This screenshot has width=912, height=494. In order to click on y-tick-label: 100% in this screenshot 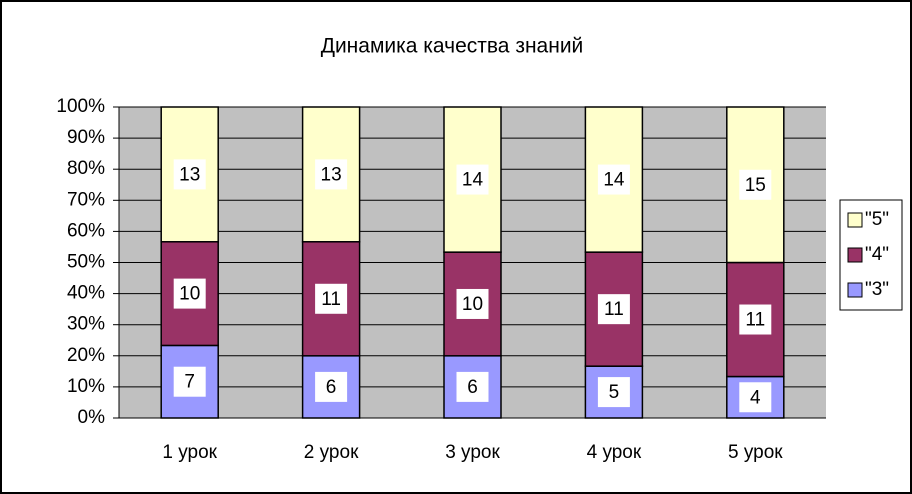, I will do `click(80, 106)`.